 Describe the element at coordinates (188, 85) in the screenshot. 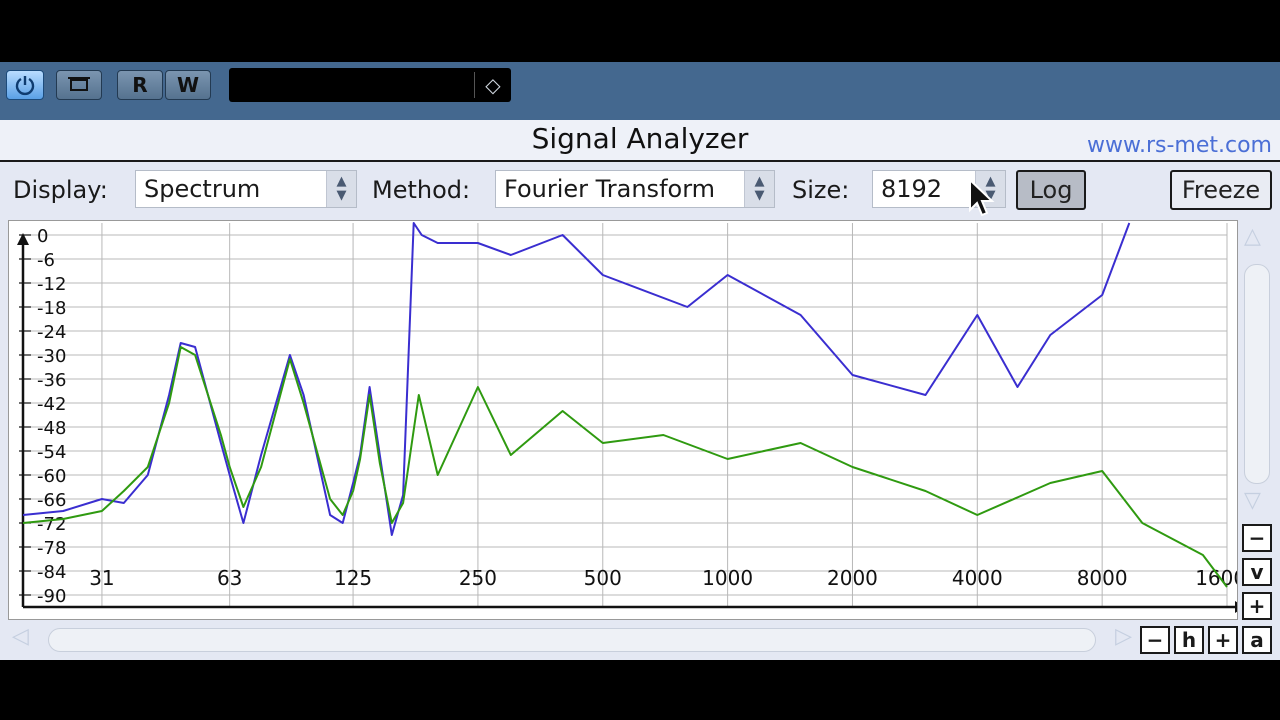

I see `write-automation-button: W` at that location.